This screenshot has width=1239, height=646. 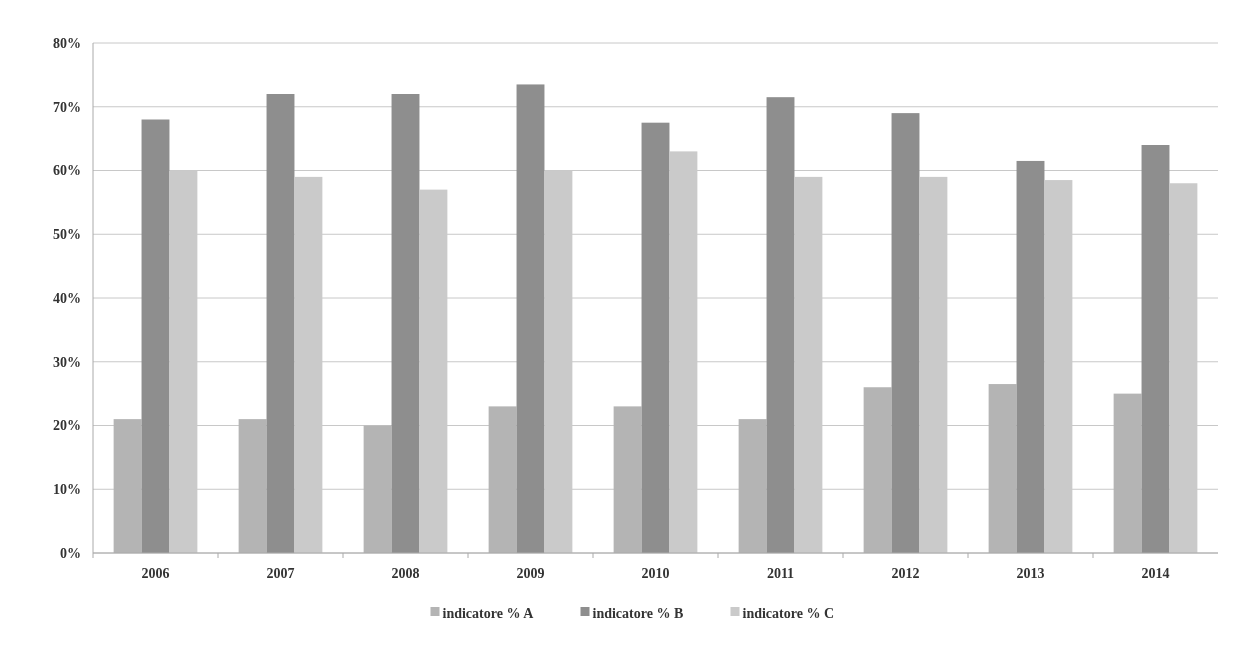 I want to click on legend-label: indicatore % C, so click(x=788, y=613).